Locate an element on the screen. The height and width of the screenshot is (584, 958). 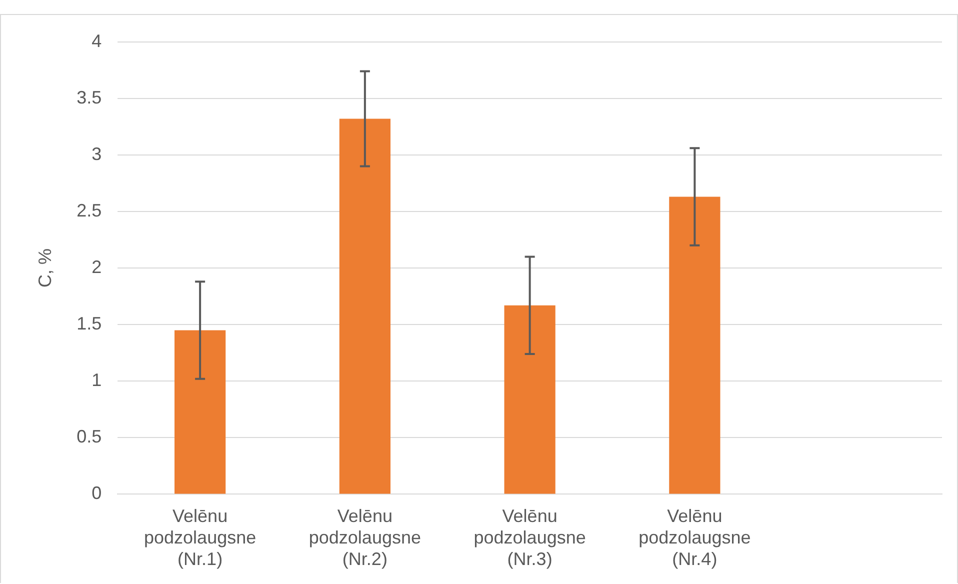
y-tick-label: 2 is located at coordinates (97, 266).